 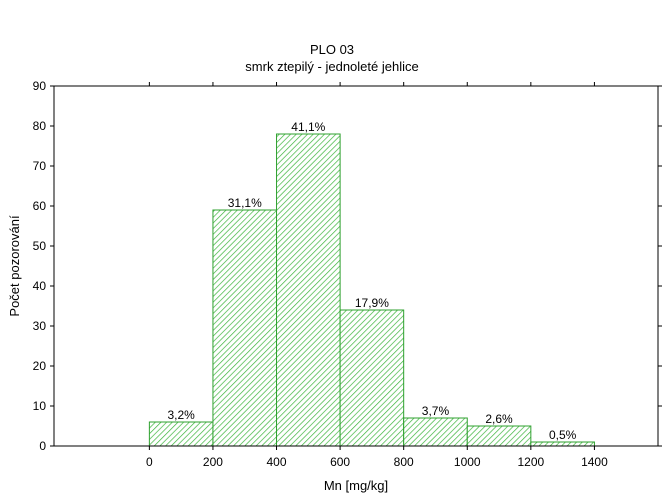 I want to click on y-tick-label: 0, so click(x=42, y=446).